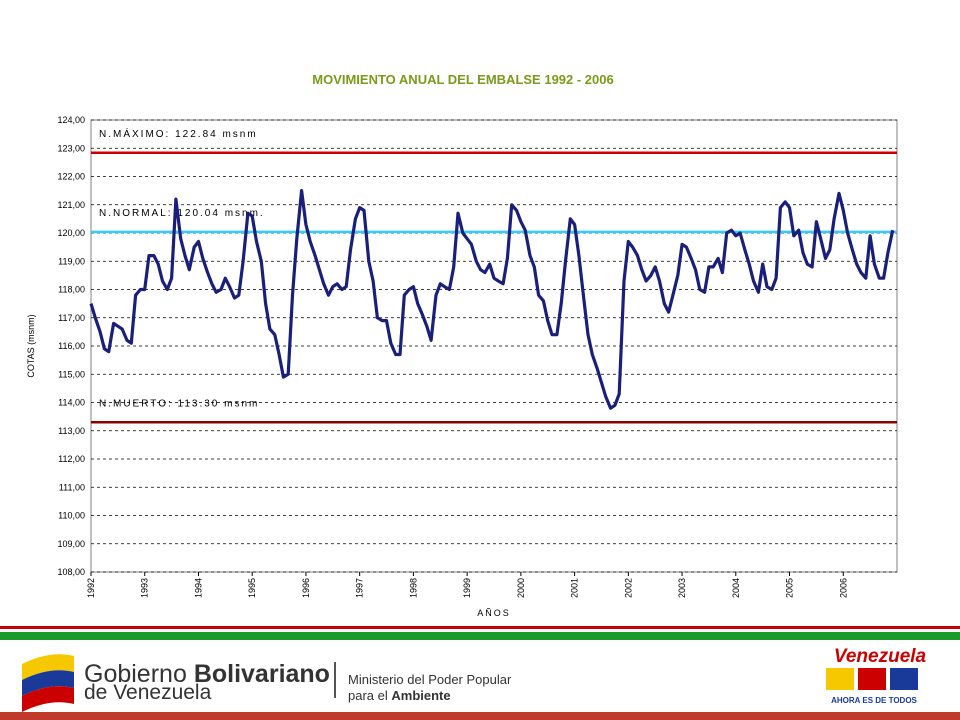 This screenshot has width=960, height=720. What do you see at coordinates (360, 588) in the screenshot?
I see `x-tick-label: 1997` at bounding box center [360, 588].